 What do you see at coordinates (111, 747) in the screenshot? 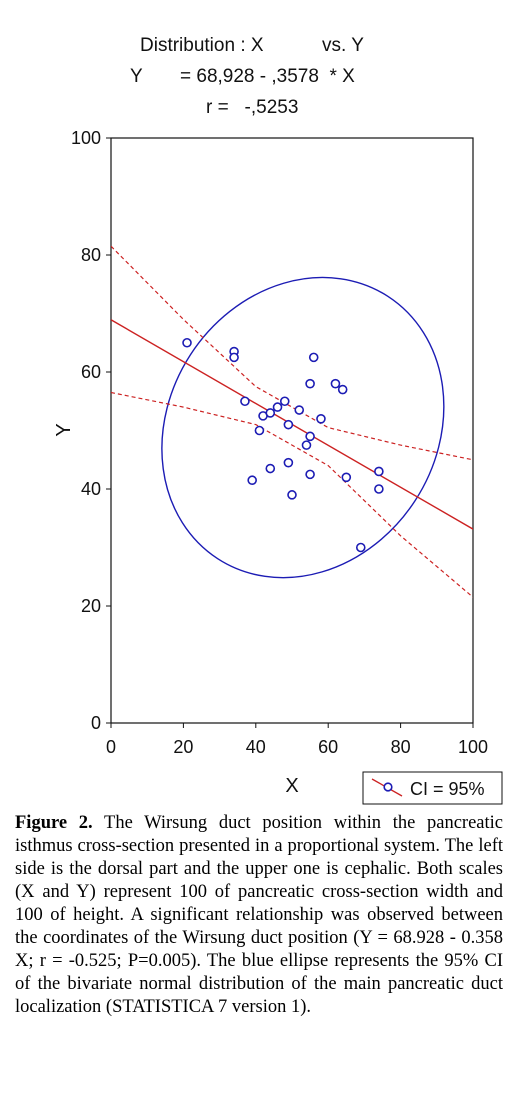
I see `x-tick-label: 0` at bounding box center [111, 747].